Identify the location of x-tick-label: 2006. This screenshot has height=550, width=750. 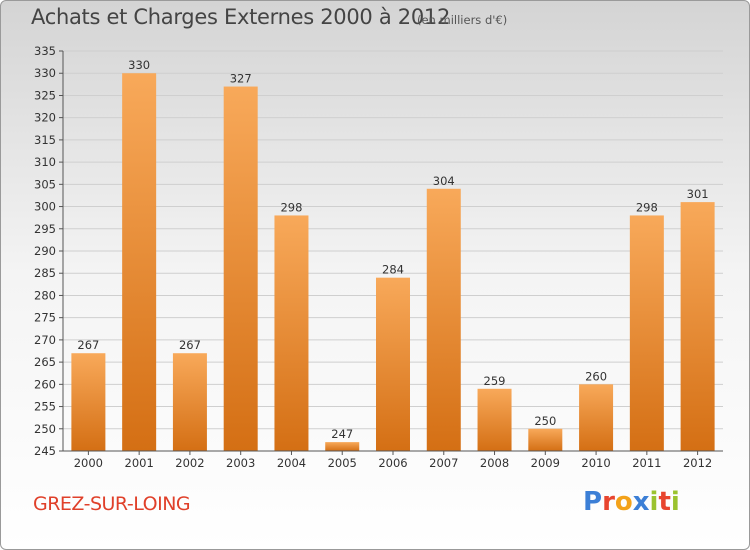
(392, 463).